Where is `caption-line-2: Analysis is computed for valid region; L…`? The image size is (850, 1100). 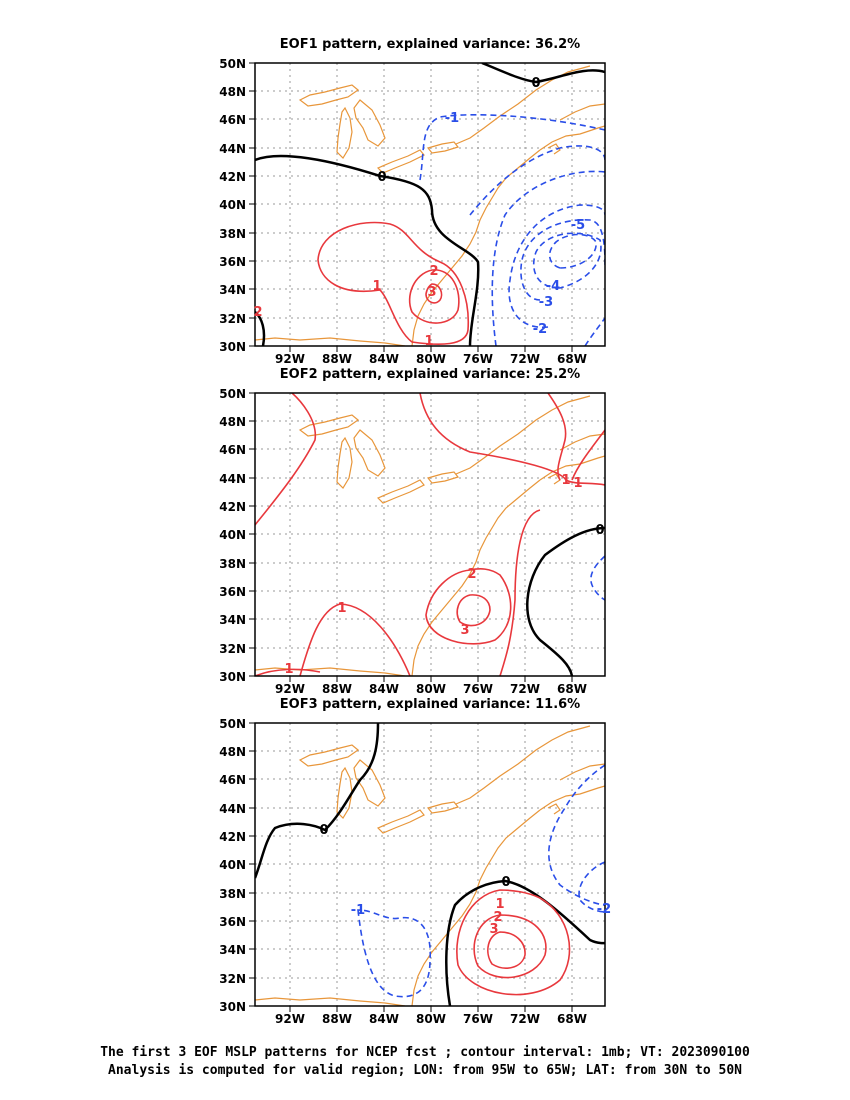 caption-line-2: Analysis is computed for valid region; L… is located at coordinates (425, 1070).